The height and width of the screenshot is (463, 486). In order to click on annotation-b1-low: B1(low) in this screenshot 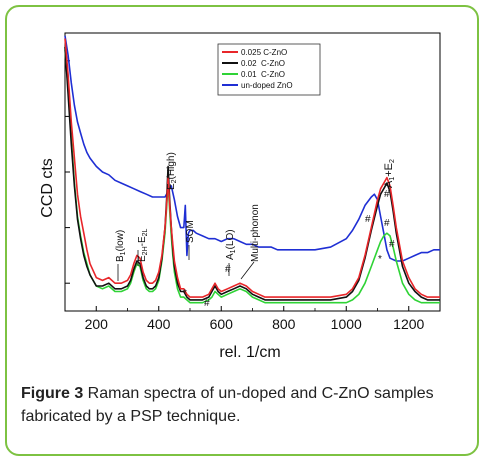, I will do `click(121, 246)`.